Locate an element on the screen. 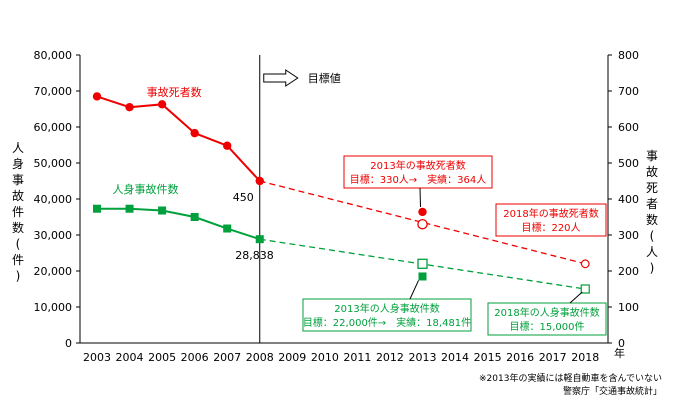 The image size is (676, 402). footnote-kei-cars: ※2013年の実績には軽自動車を含んでいない is located at coordinates (570, 379).